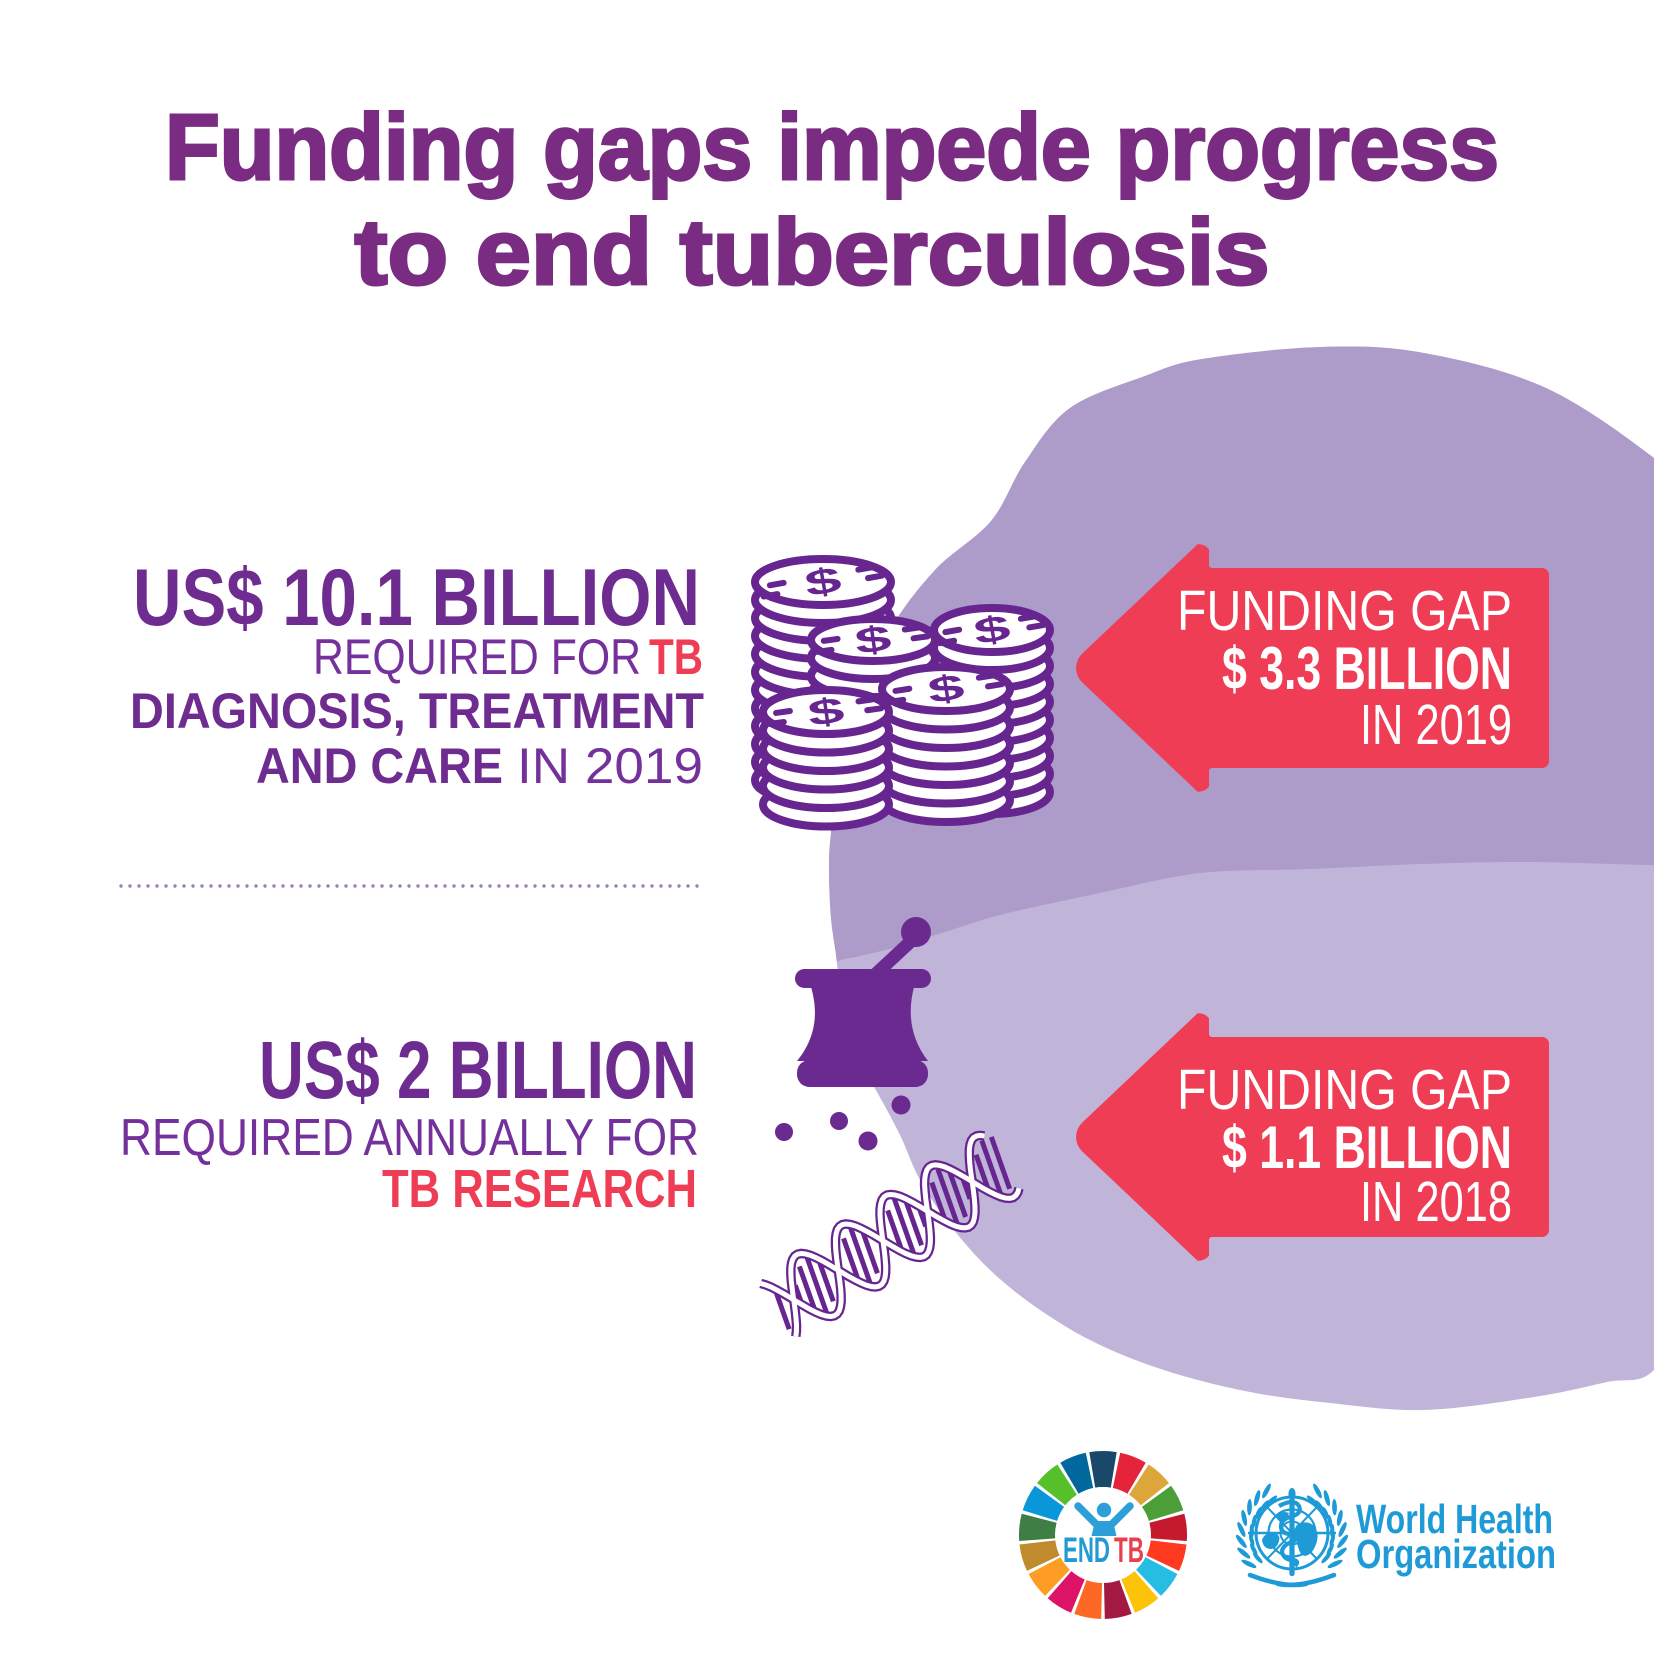  Describe the element at coordinates (1454, 1519) in the screenshot. I see `svg-text: World Health` at that location.